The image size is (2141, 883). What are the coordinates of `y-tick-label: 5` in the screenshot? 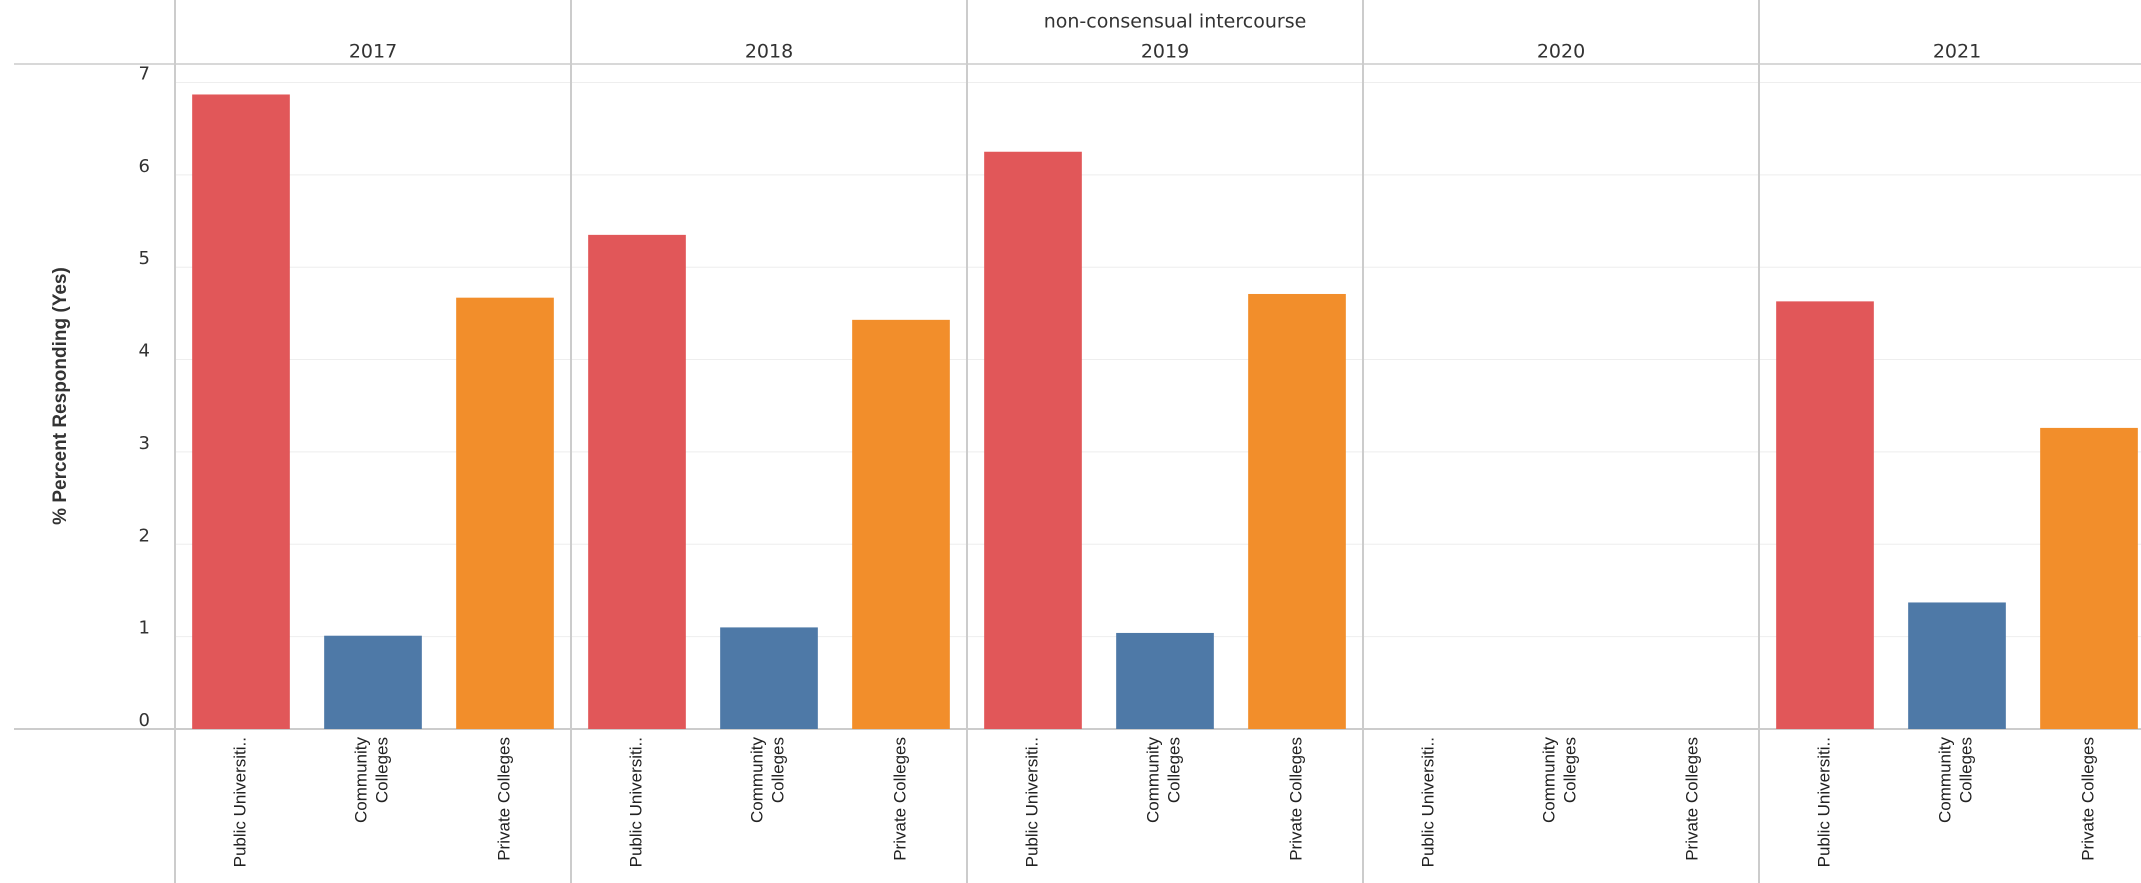 It's located at (144, 258).